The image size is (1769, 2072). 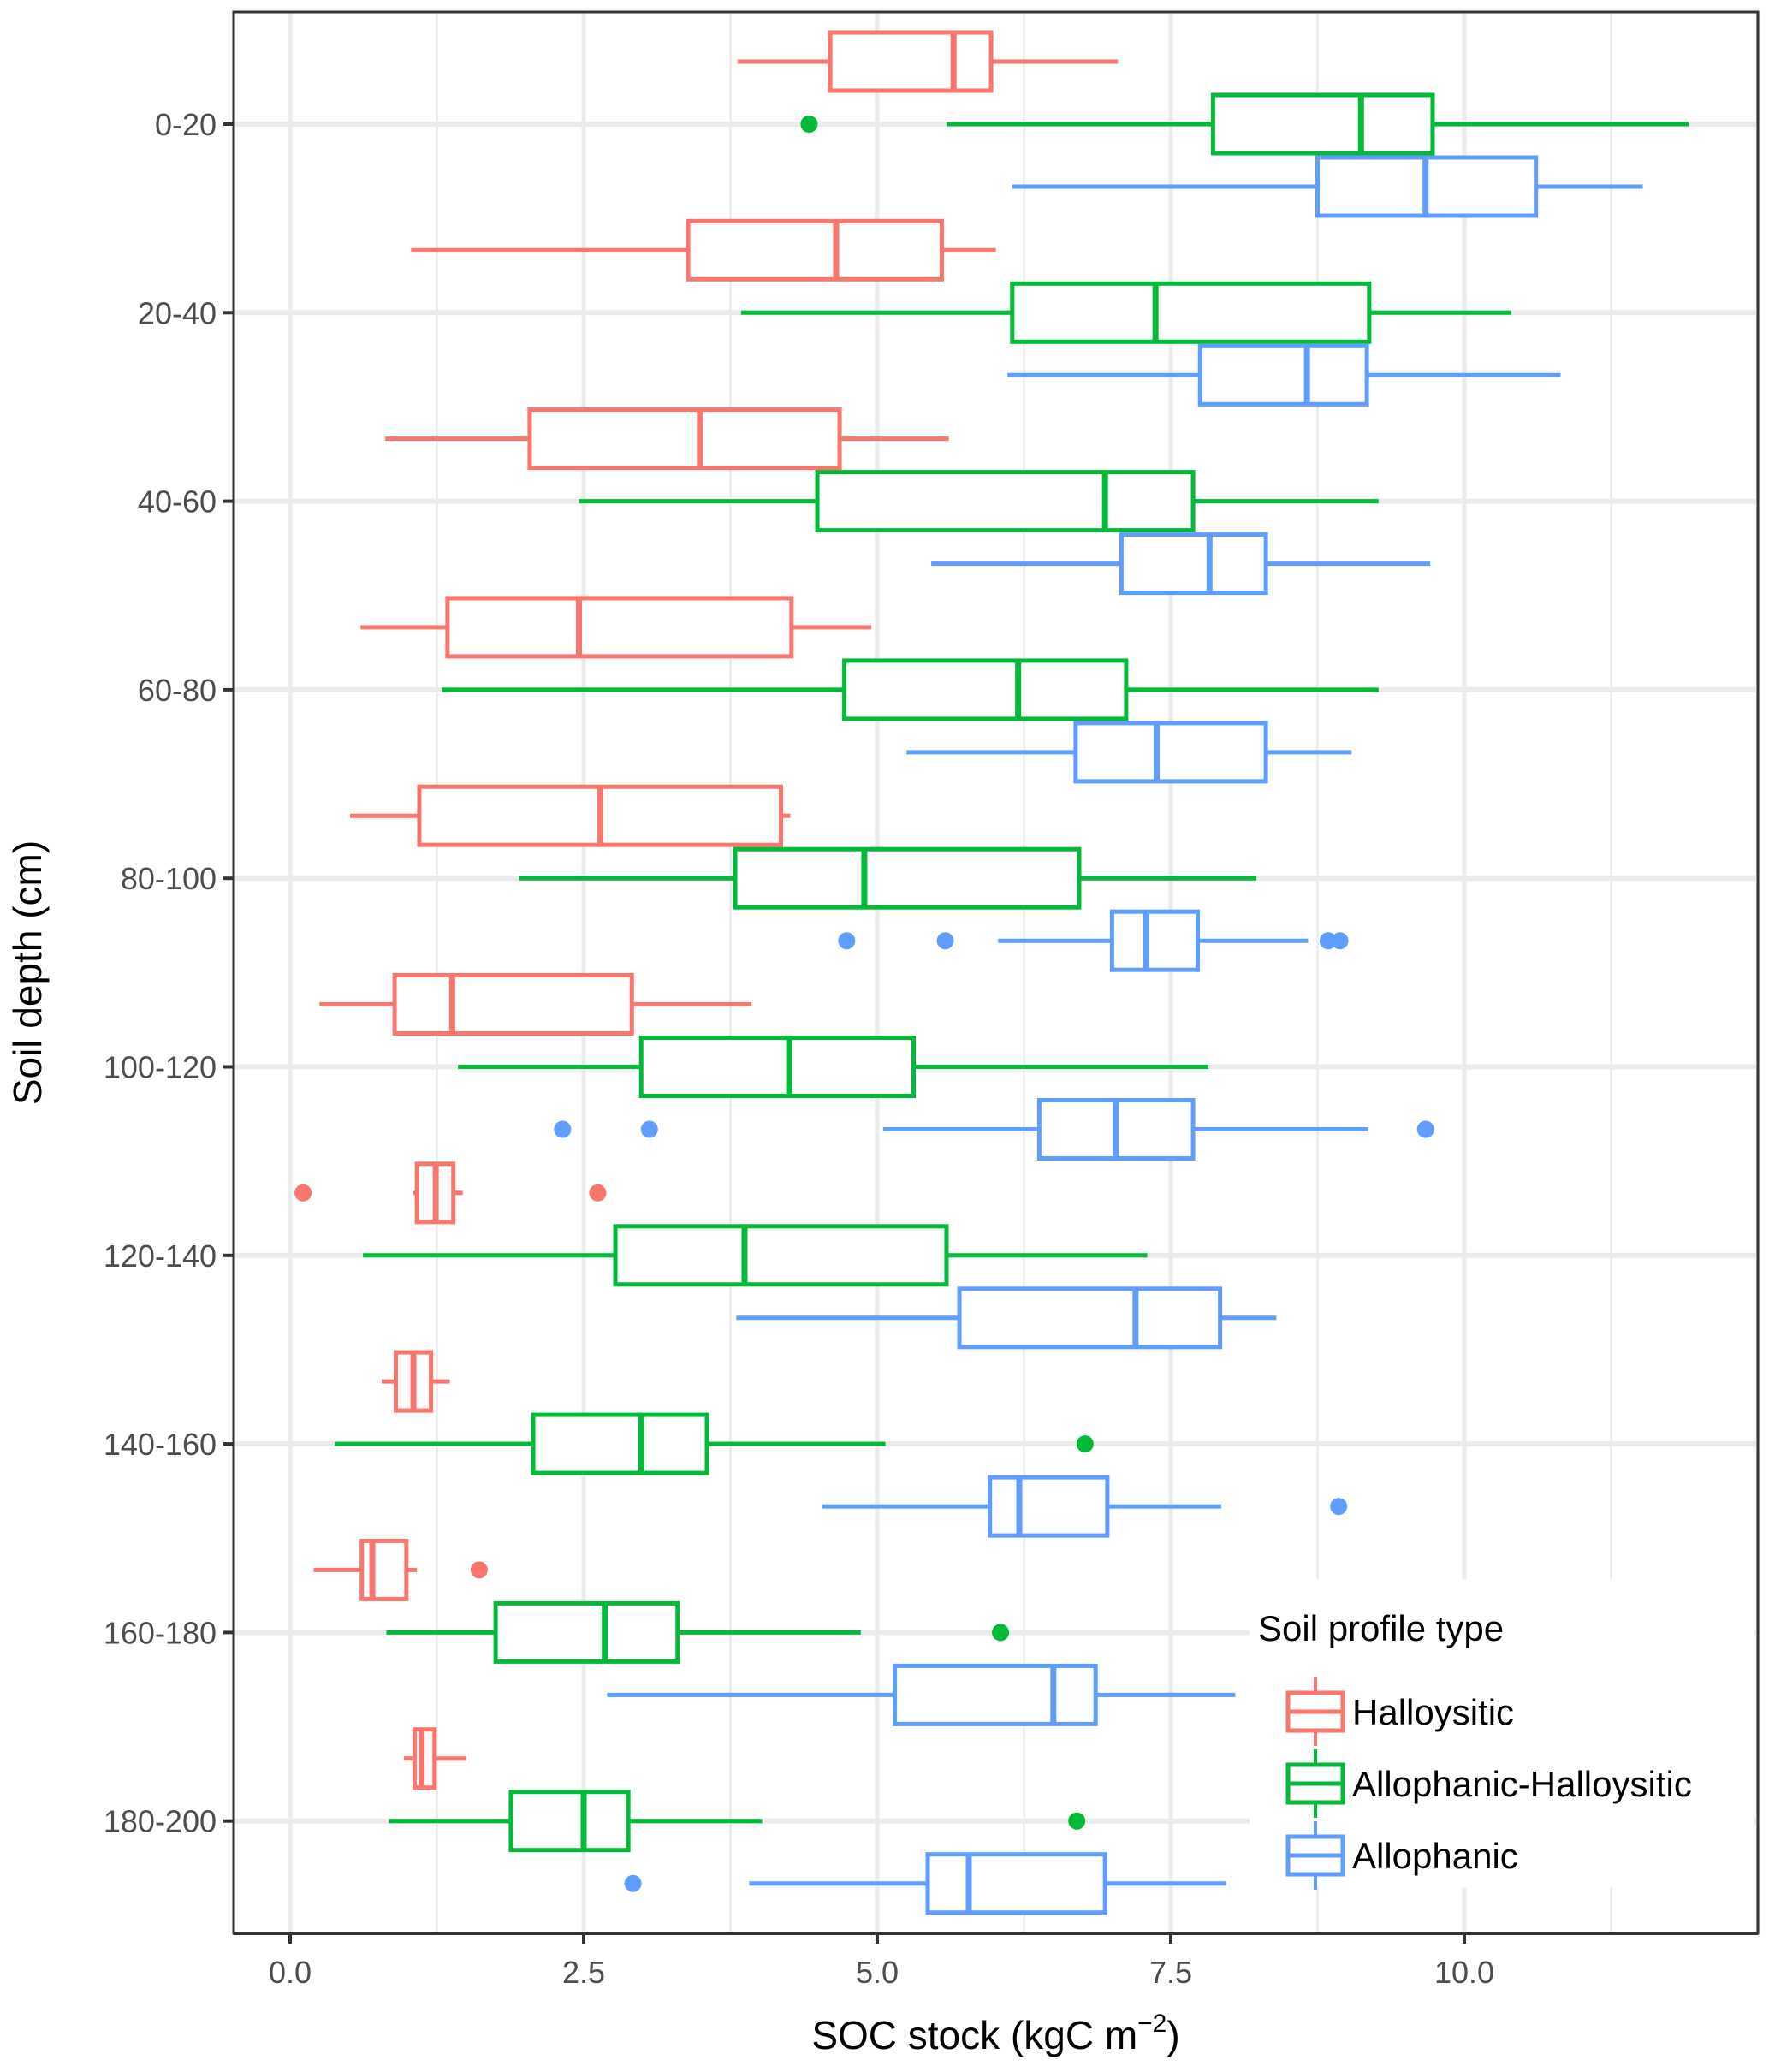 I want to click on x-tick-label: 10.0, so click(x=1464, y=1973).